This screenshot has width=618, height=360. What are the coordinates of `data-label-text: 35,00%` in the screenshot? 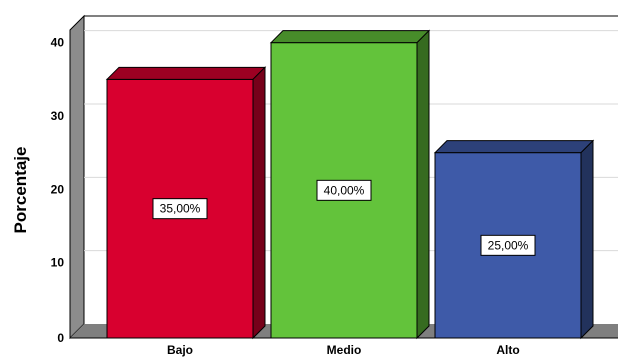 It's located at (180, 209).